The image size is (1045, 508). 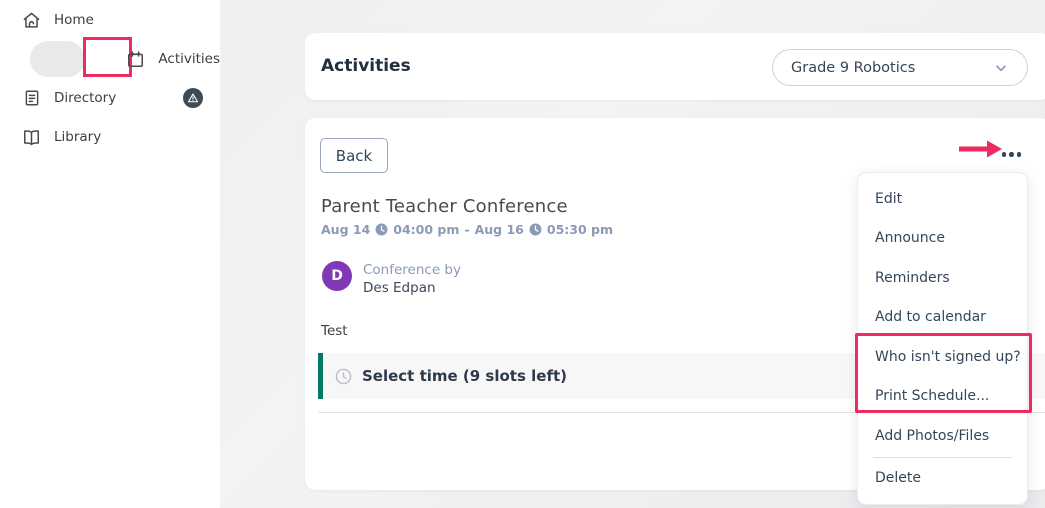 I want to click on menu-divider, so click(x=942, y=457).